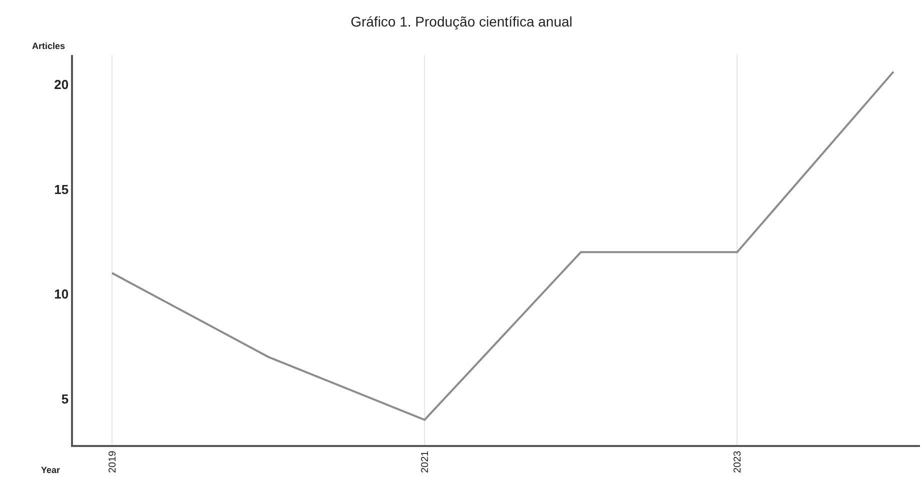  What do you see at coordinates (65, 398) in the screenshot?
I see `y-tick-label: 5` at bounding box center [65, 398].